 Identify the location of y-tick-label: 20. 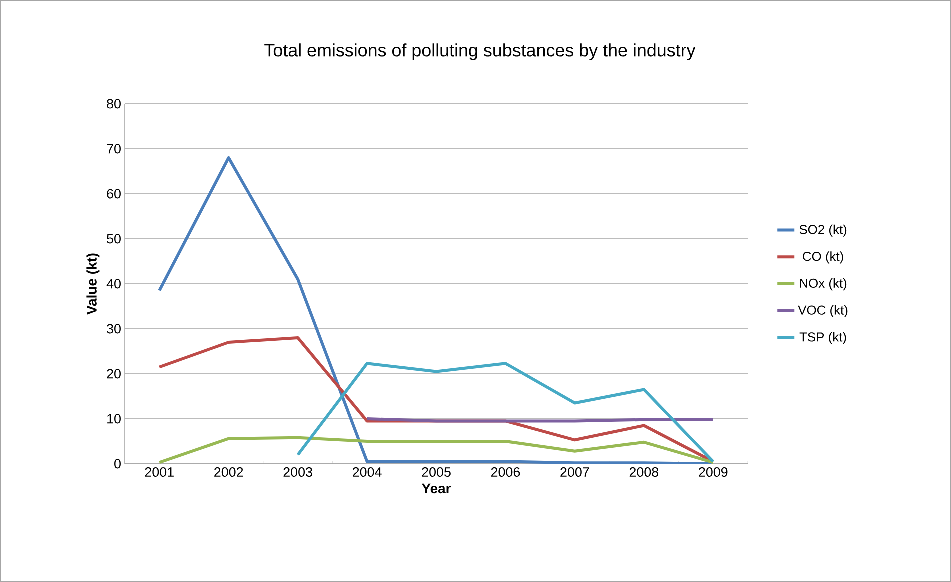
(114, 374).